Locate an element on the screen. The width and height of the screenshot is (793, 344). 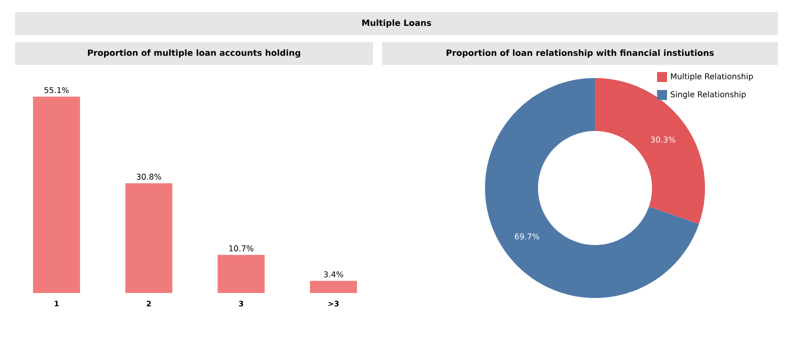
chart-title: Proportion of loan relationship with financial instiutions is located at coordinates (580, 53).